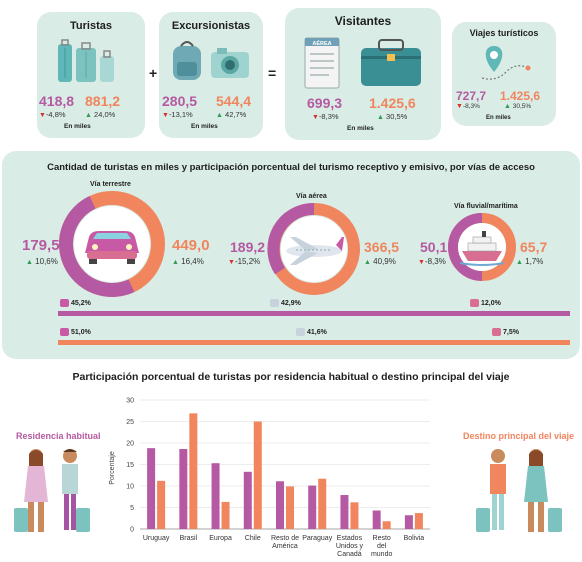 This screenshot has width=582, height=562. Describe the element at coordinates (392, 116) in the screenshot. I see `visitantes-emisivo-change: ▲ 30,5%` at that location.